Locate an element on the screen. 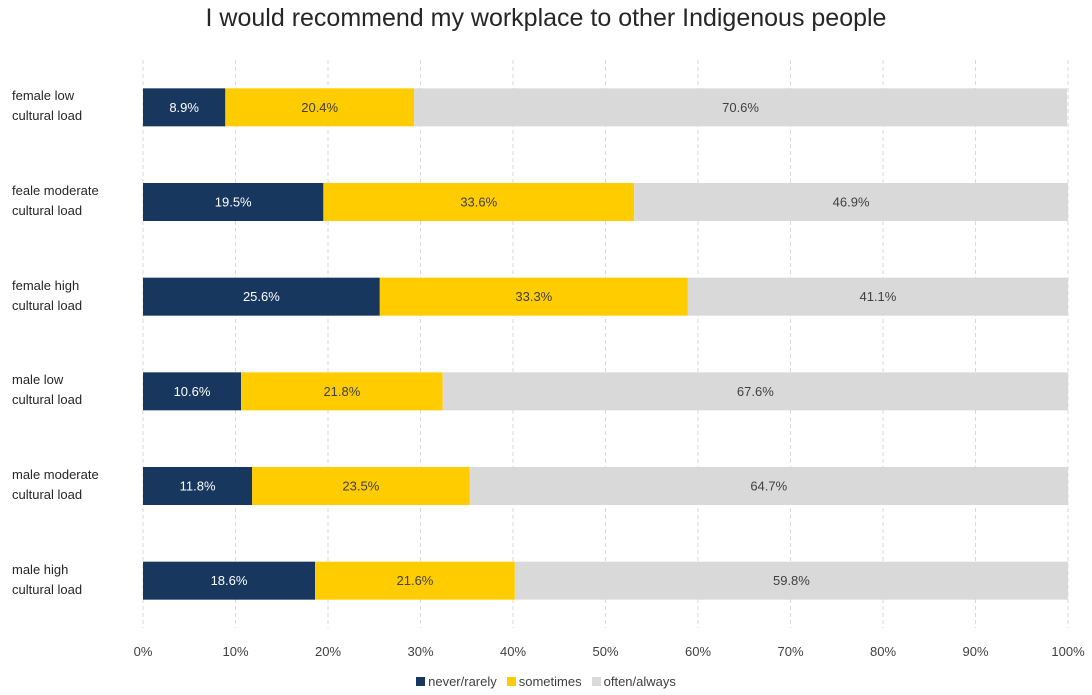  x-tick-label: 40% is located at coordinates (513, 651).